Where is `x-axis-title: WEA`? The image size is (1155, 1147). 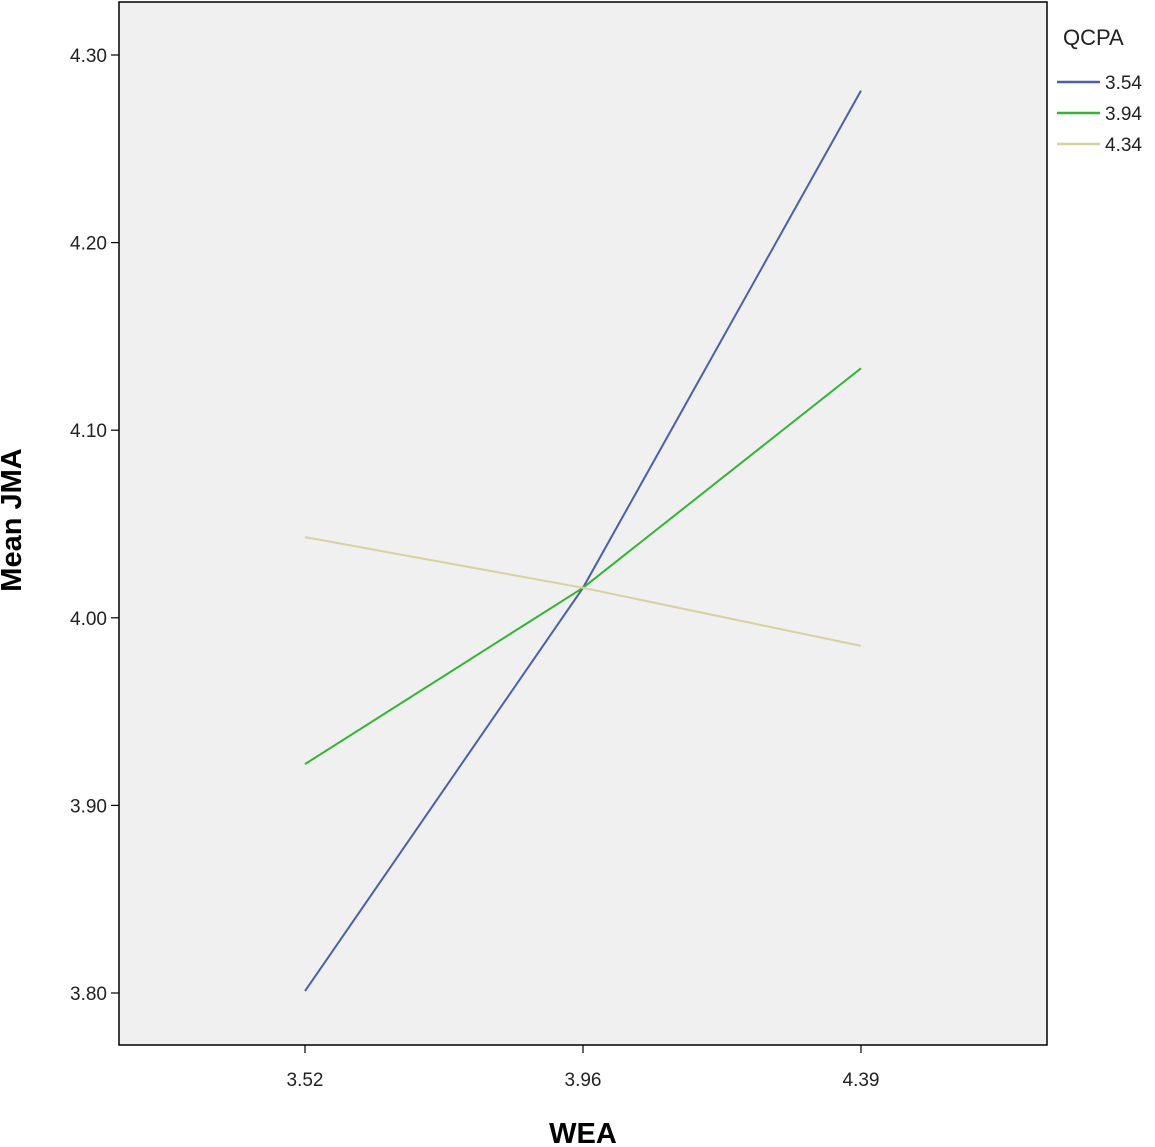 x-axis-title: WEA is located at coordinates (583, 1132).